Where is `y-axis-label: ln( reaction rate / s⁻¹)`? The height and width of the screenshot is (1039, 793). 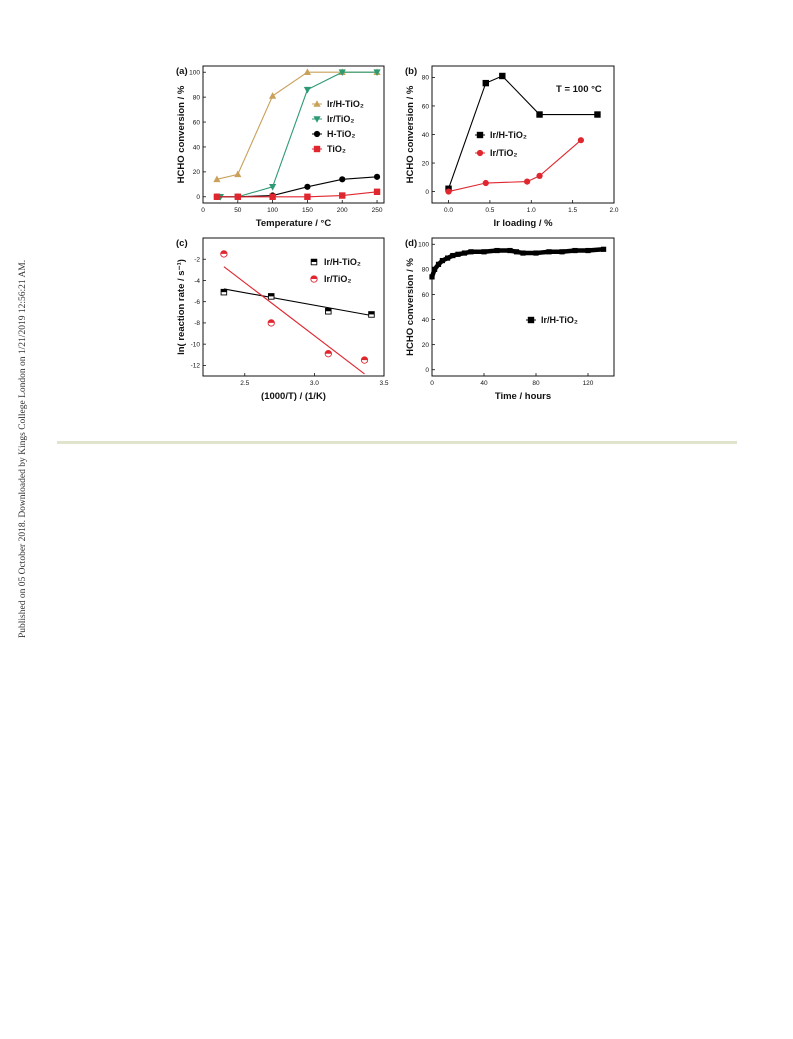
y-axis-label: ln( reaction rate / s⁻¹) is located at coordinates (181, 307).